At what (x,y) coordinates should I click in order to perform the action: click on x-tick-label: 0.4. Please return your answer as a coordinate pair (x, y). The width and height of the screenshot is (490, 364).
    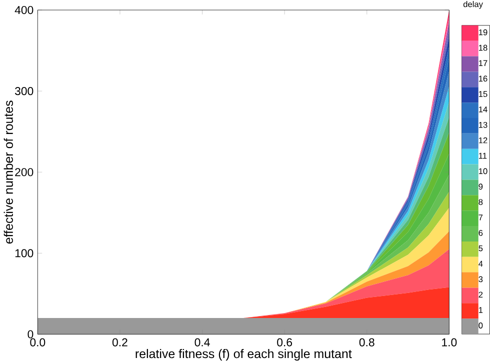
    Looking at the image, I should click on (202, 342).